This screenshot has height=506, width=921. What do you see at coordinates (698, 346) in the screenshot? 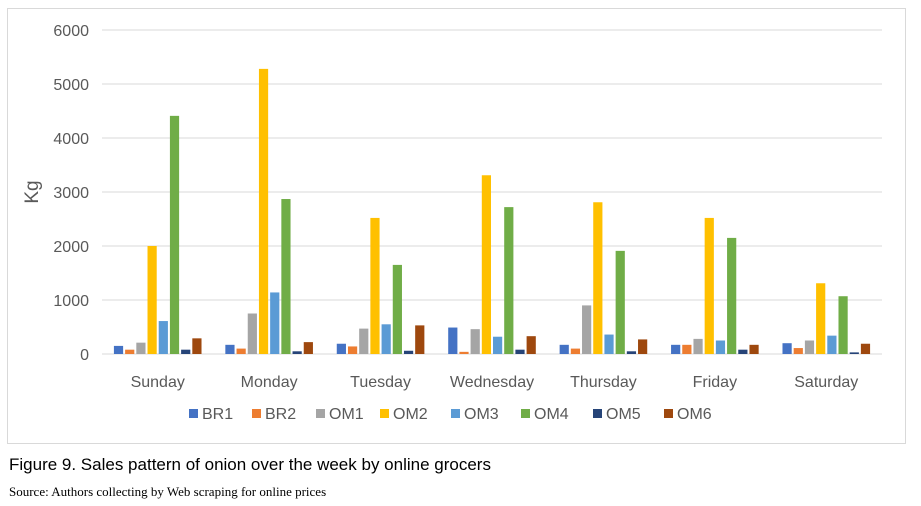
I see `bar-om1-friday` at bounding box center [698, 346].